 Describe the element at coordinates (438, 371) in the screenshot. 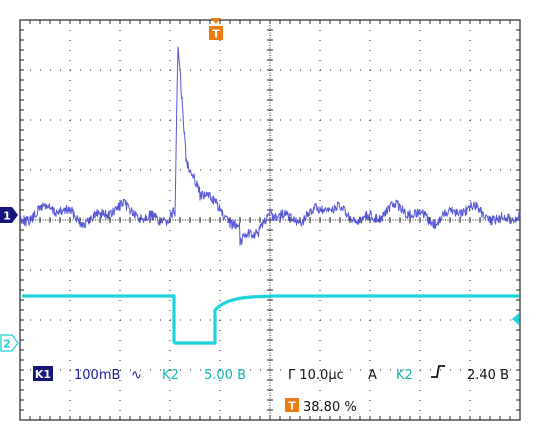

I see `rising-edge-icon` at that location.